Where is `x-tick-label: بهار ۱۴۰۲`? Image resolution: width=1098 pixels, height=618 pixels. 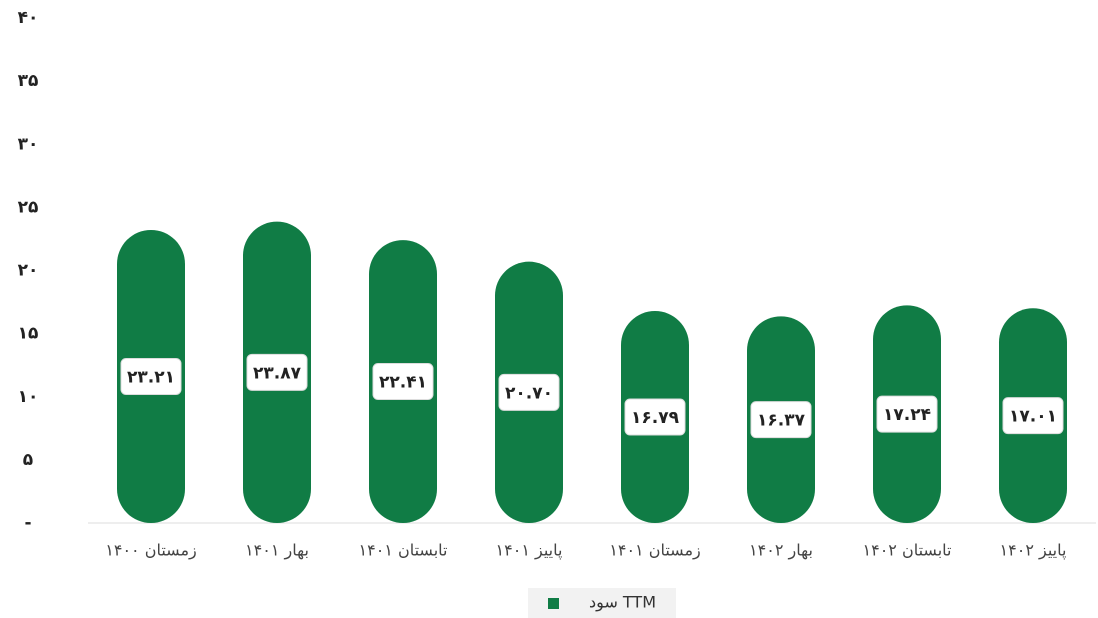 x-tick-label: بهار ۱۴۰۲ is located at coordinates (781, 551).